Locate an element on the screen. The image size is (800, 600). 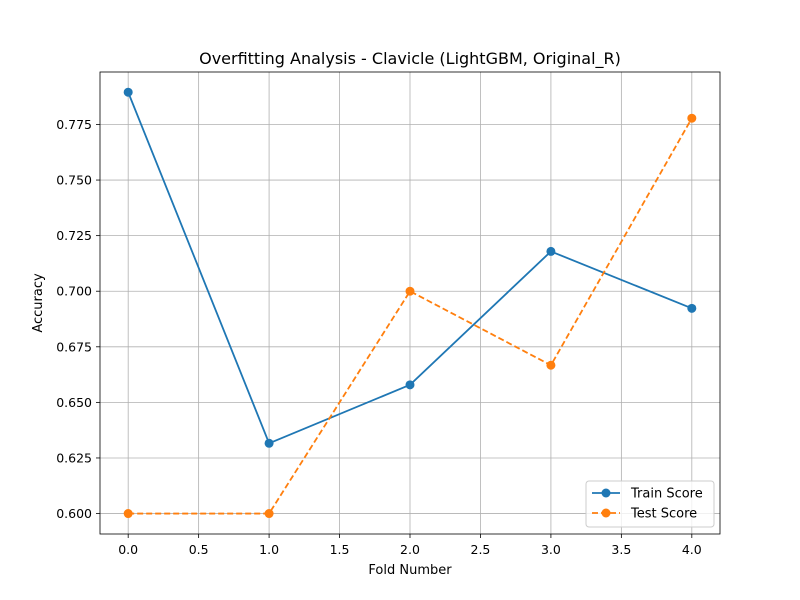
x-axis-label: Fold Number is located at coordinates (410, 570).